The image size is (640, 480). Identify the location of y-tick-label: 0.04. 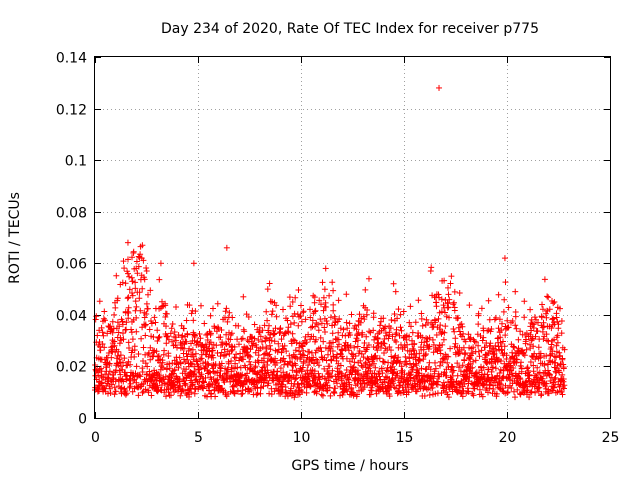
(71, 317).